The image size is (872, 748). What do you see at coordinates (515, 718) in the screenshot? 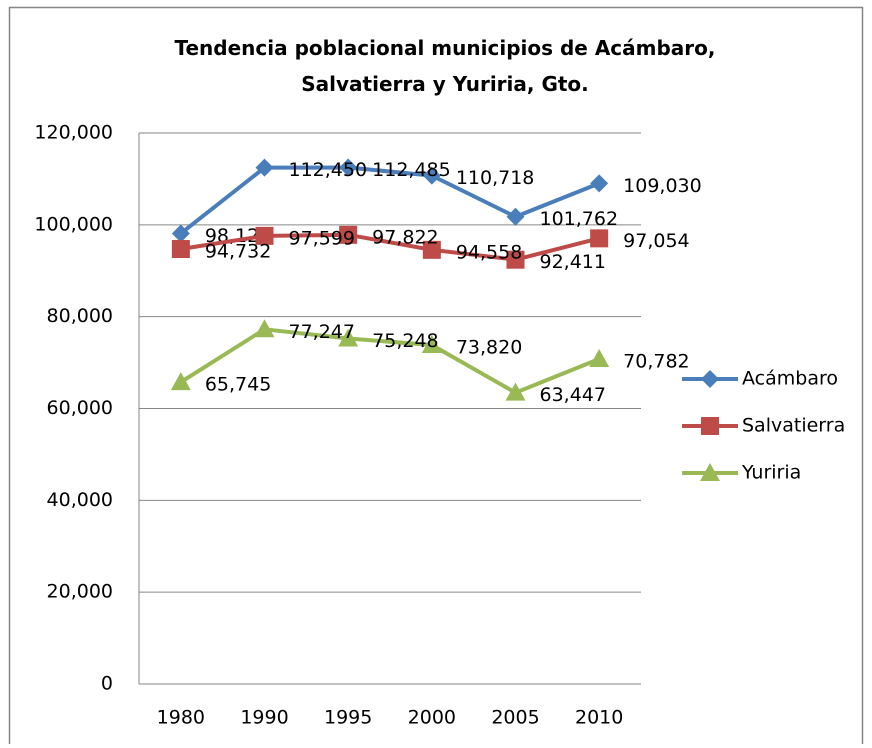
I see `x-tick-label: 2005` at bounding box center [515, 718].